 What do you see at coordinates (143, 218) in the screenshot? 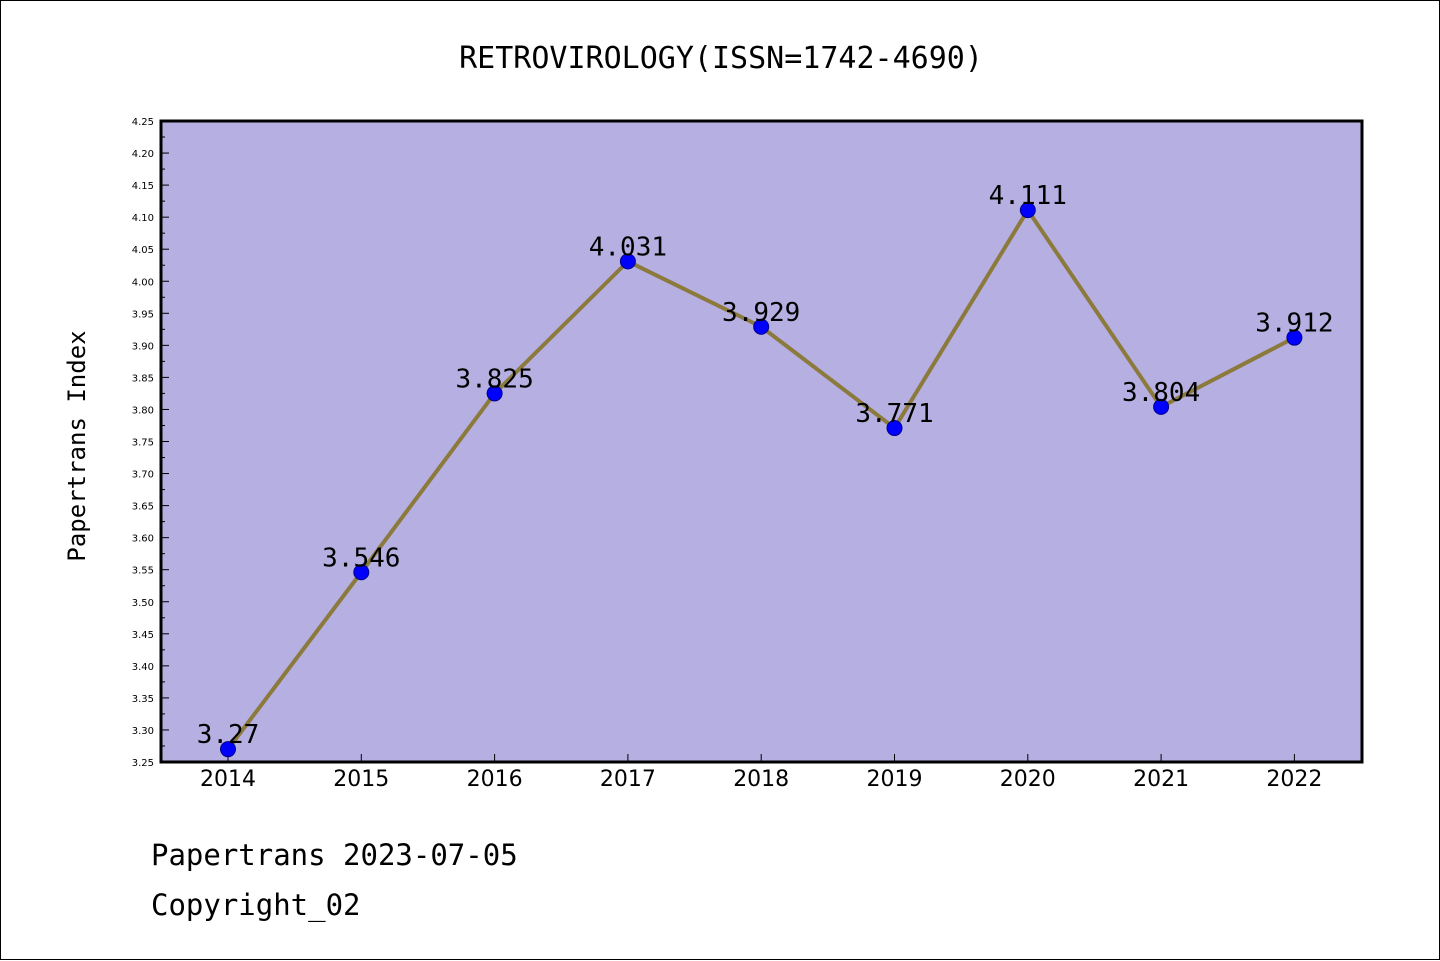
I see `y-tick-label: 4.10` at bounding box center [143, 218].